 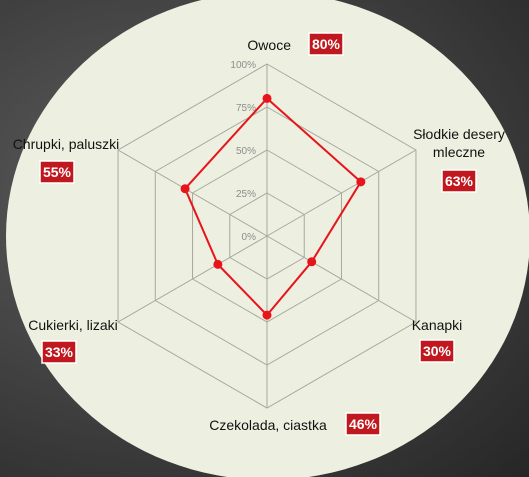 I want to click on data-label: 33%, so click(x=59, y=352).